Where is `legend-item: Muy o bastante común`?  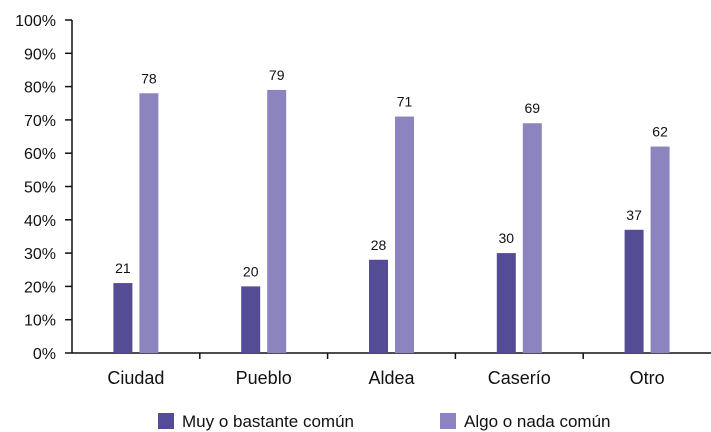 legend-item: Muy o bastante común is located at coordinates (256, 421).